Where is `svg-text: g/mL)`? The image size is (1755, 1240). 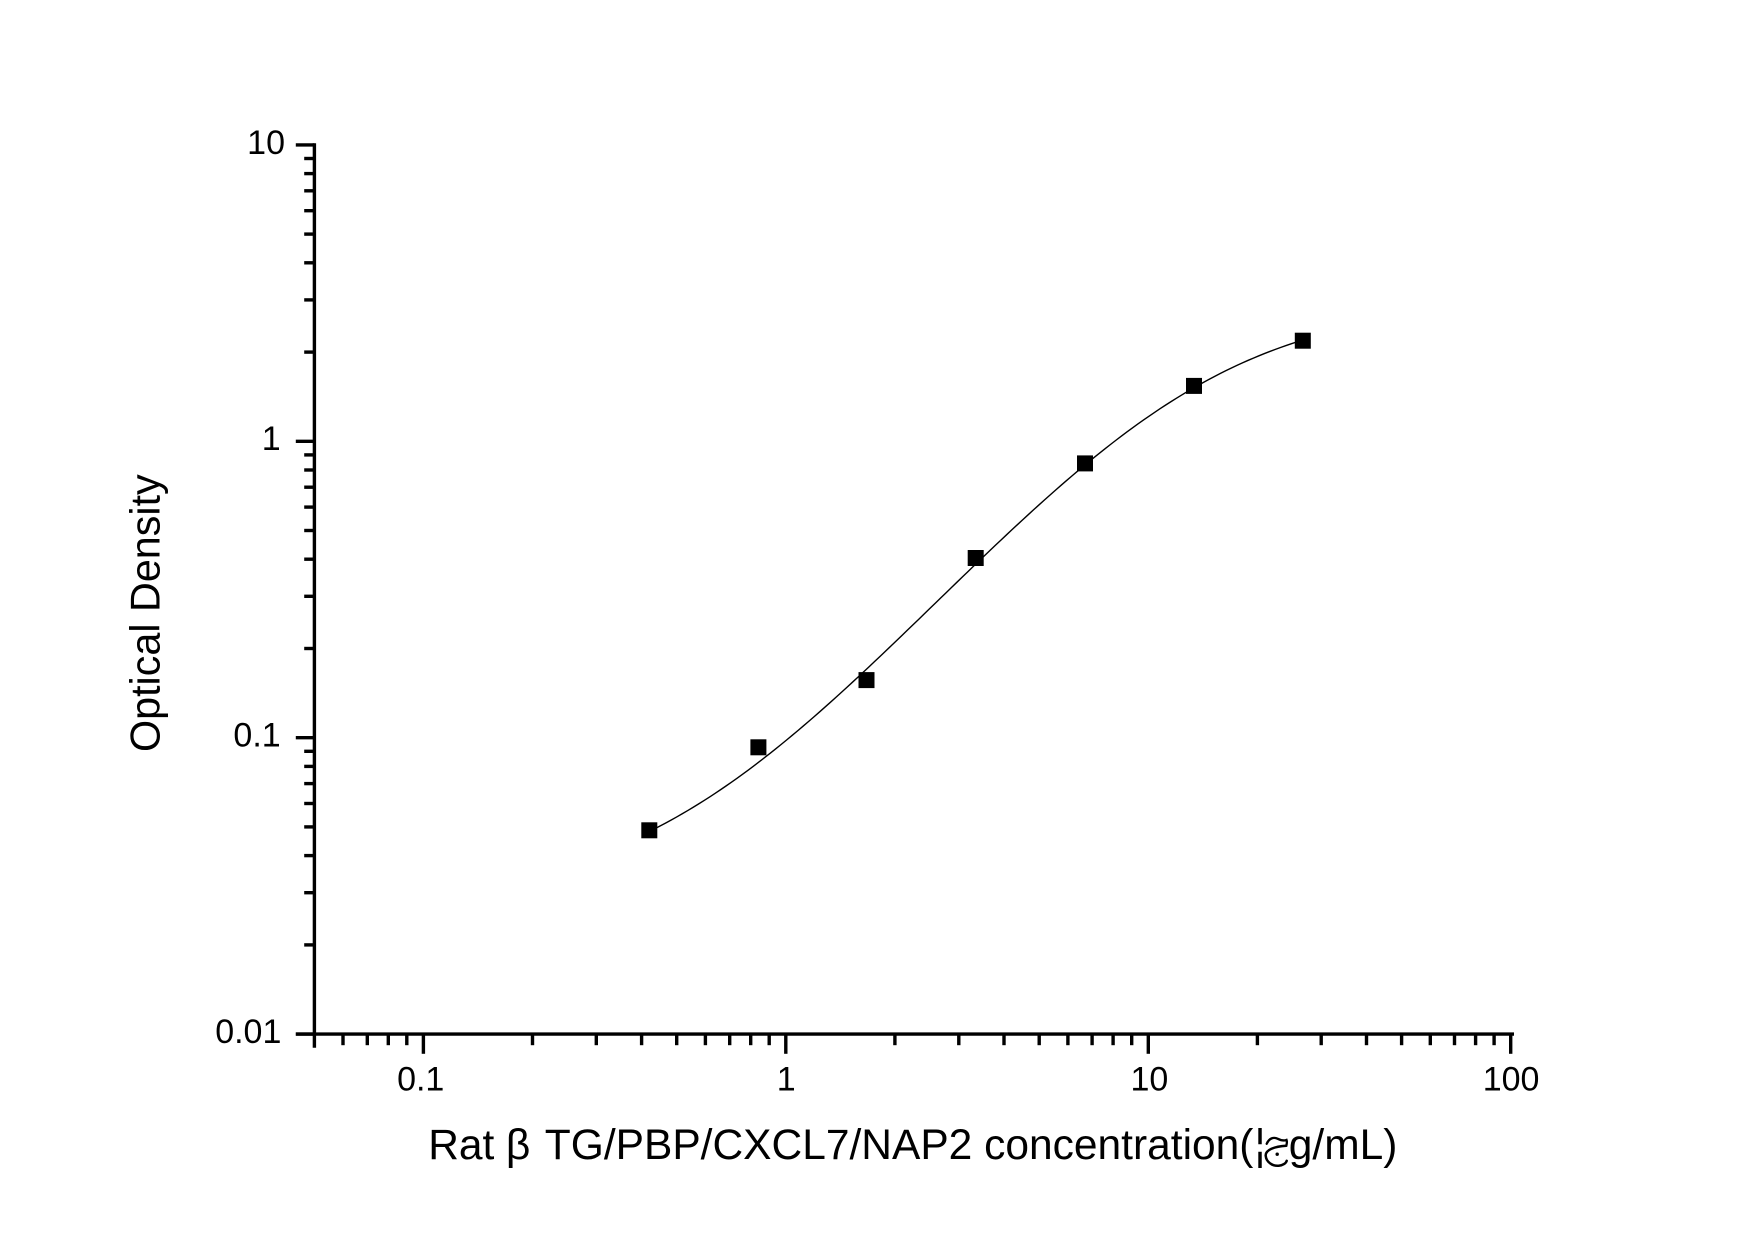 svg-text: g/mL) is located at coordinates (1343, 1145).